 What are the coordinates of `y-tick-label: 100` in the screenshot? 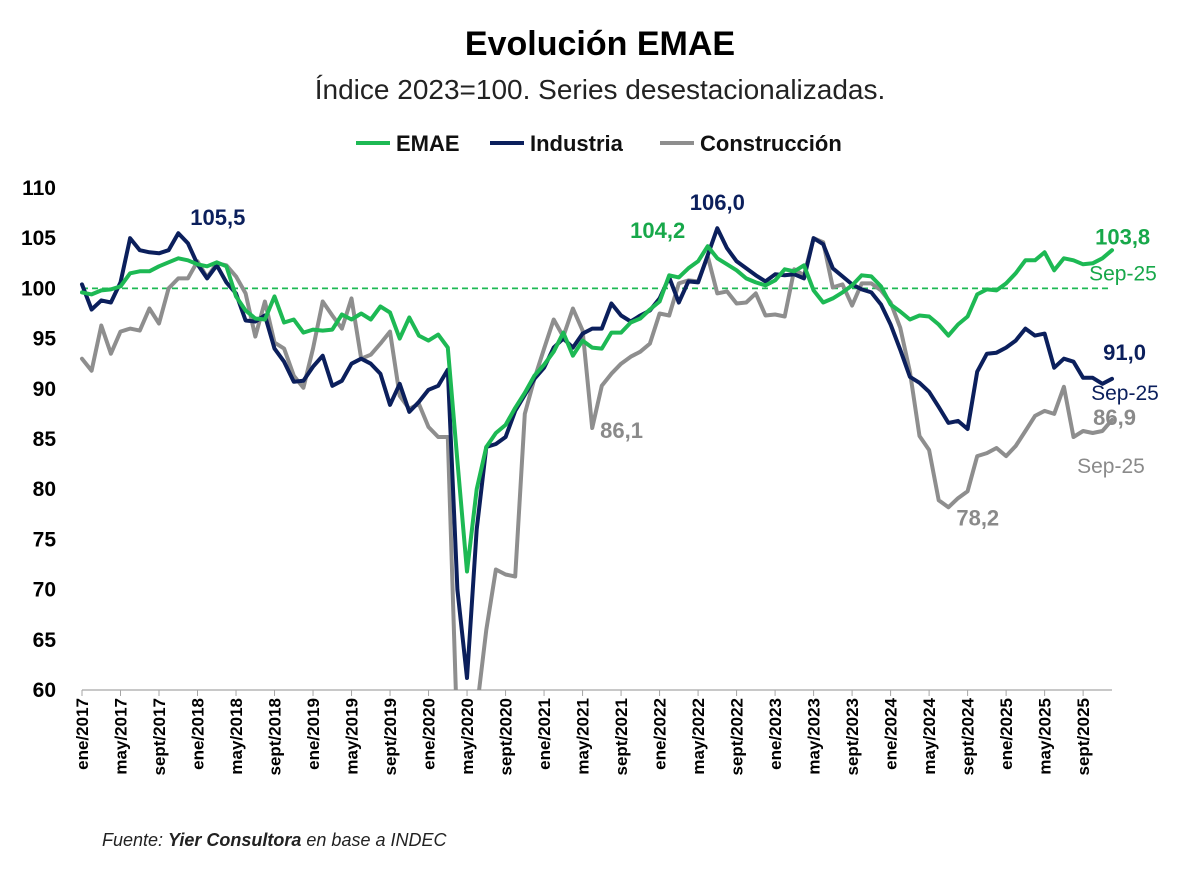 It's located at (38, 288).